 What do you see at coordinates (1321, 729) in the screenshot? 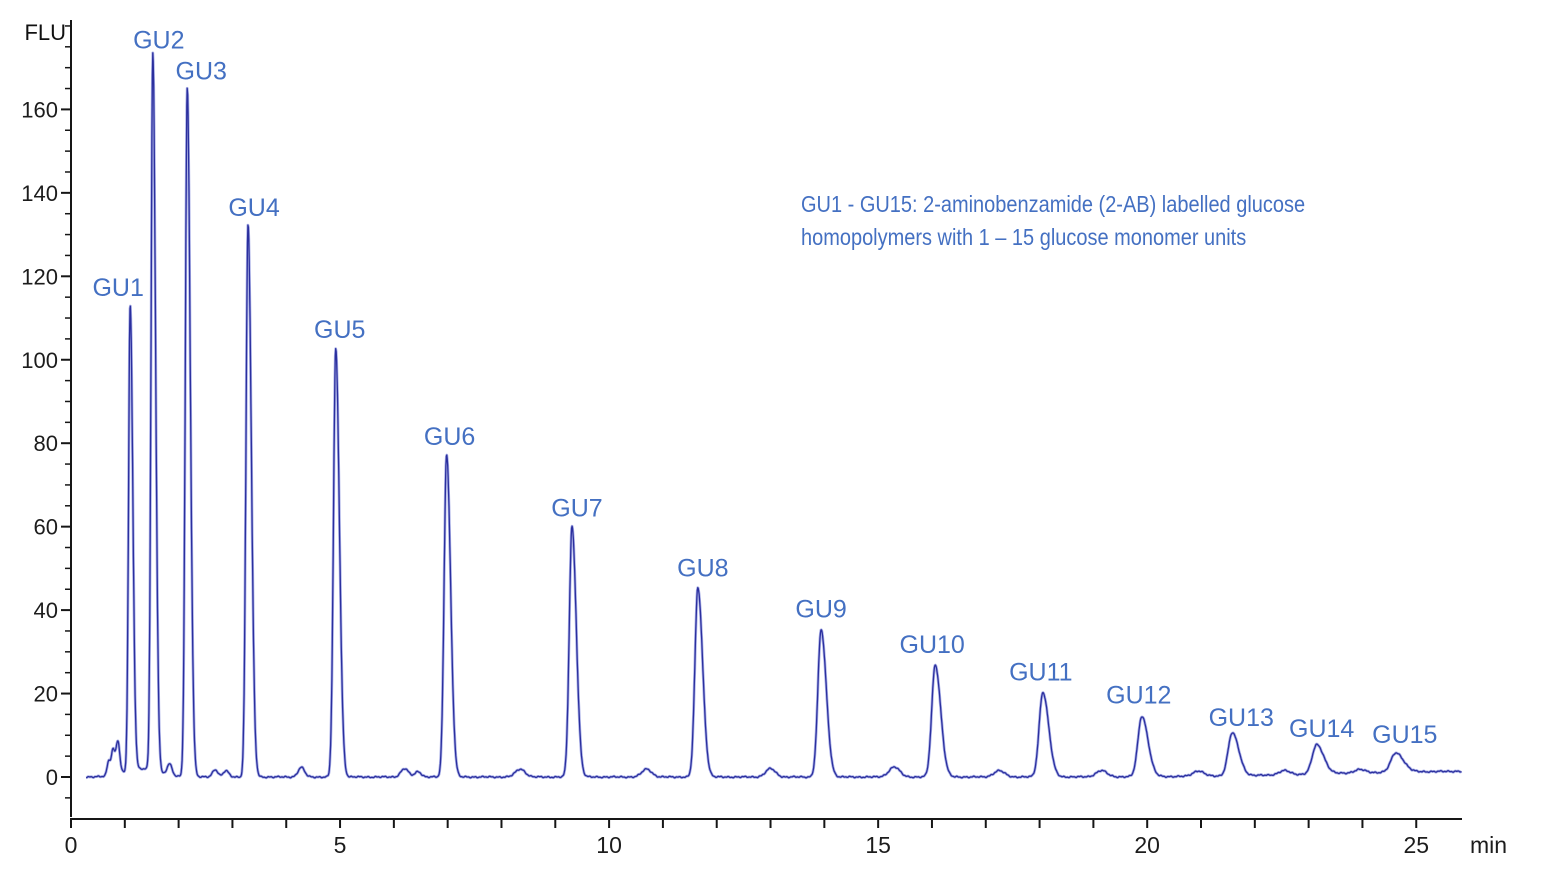
I see `peak-label-GU14: GU14` at bounding box center [1321, 729].